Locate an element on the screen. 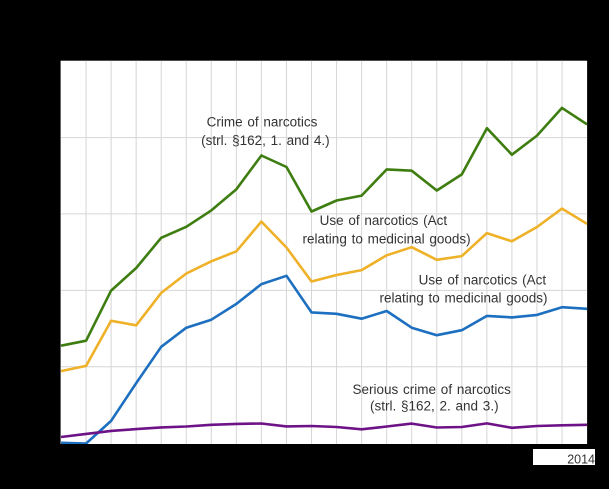  svg-text: (strl. §162, 1. and 4.) is located at coordinates (265, 140).